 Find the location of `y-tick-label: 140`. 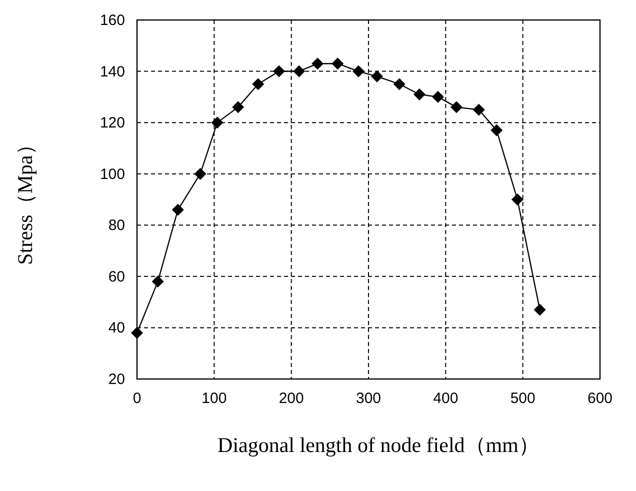

y-tick-label: 140 is located at coordinates (112, 71).